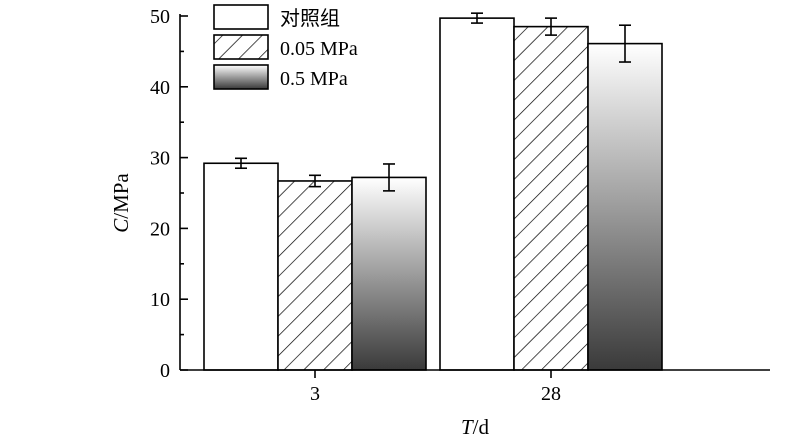  I want to click on y-axis-label-var: C, so click(121, 225).